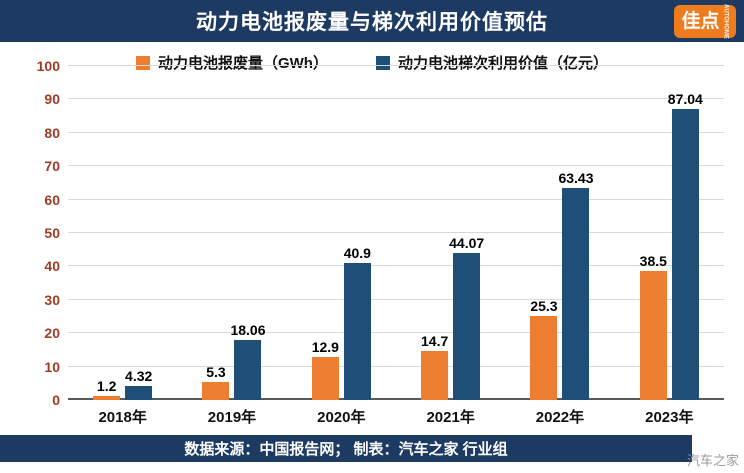 The image size is (744, 473). Describe the element at coordinates (248, 329) in the screenshot. I see `value-label: 18.06` at that location.